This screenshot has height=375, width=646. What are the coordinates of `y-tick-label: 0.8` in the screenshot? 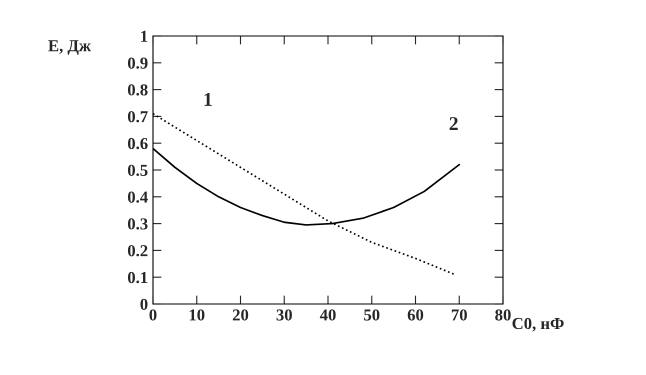 It's located at (138, 90).